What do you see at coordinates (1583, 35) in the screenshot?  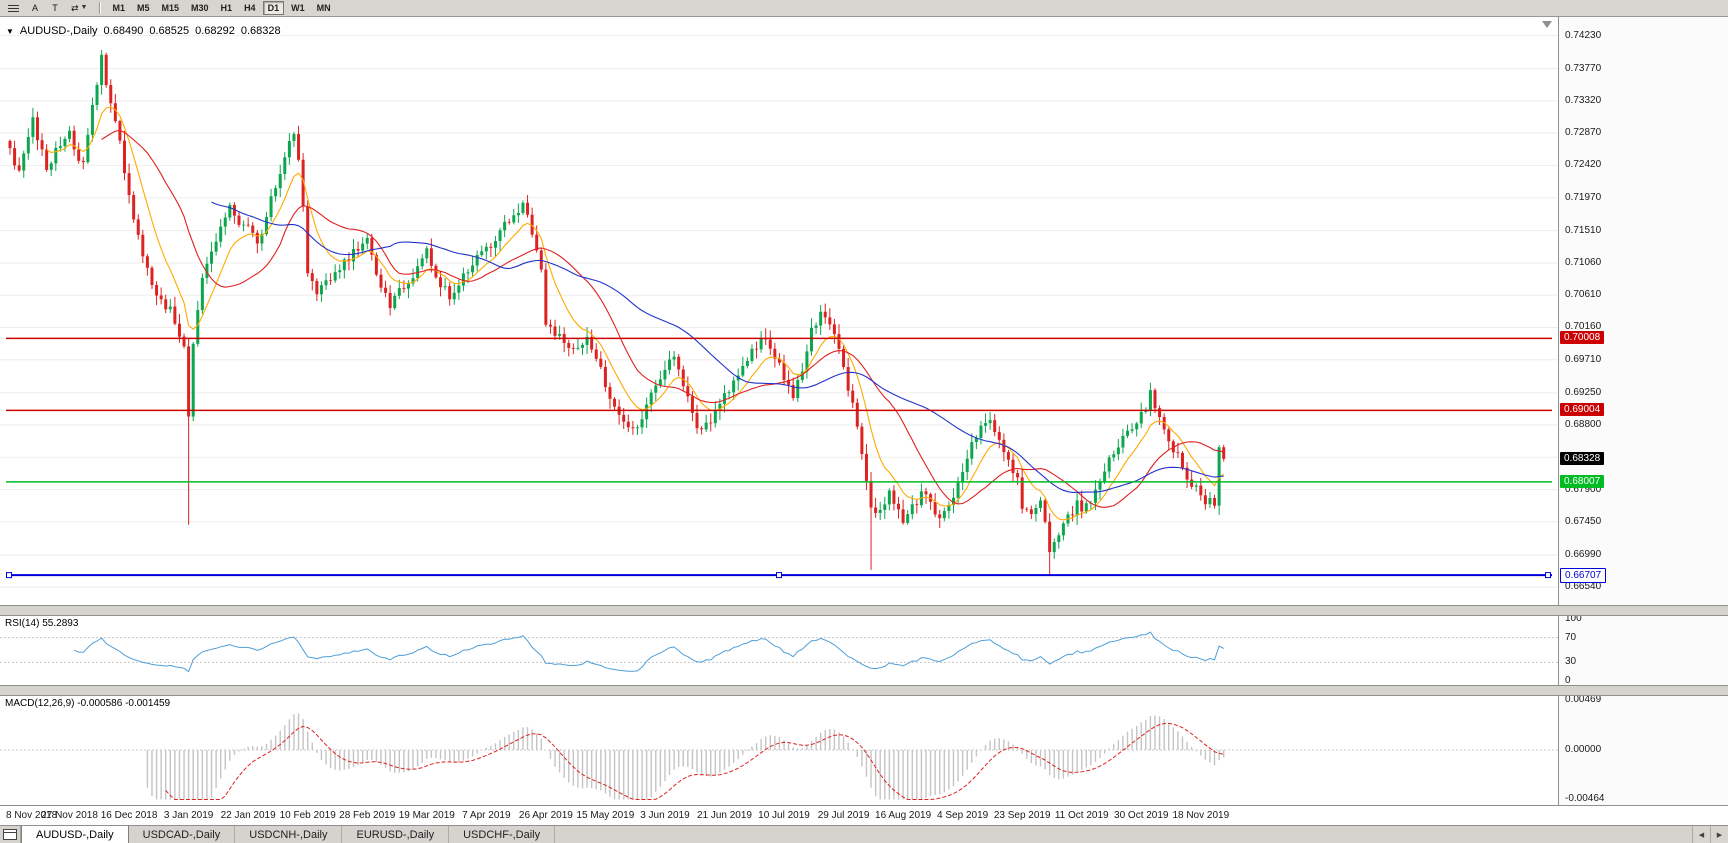 I see `price-axis-label: 0.74230` at bounding box center [1583, 35].